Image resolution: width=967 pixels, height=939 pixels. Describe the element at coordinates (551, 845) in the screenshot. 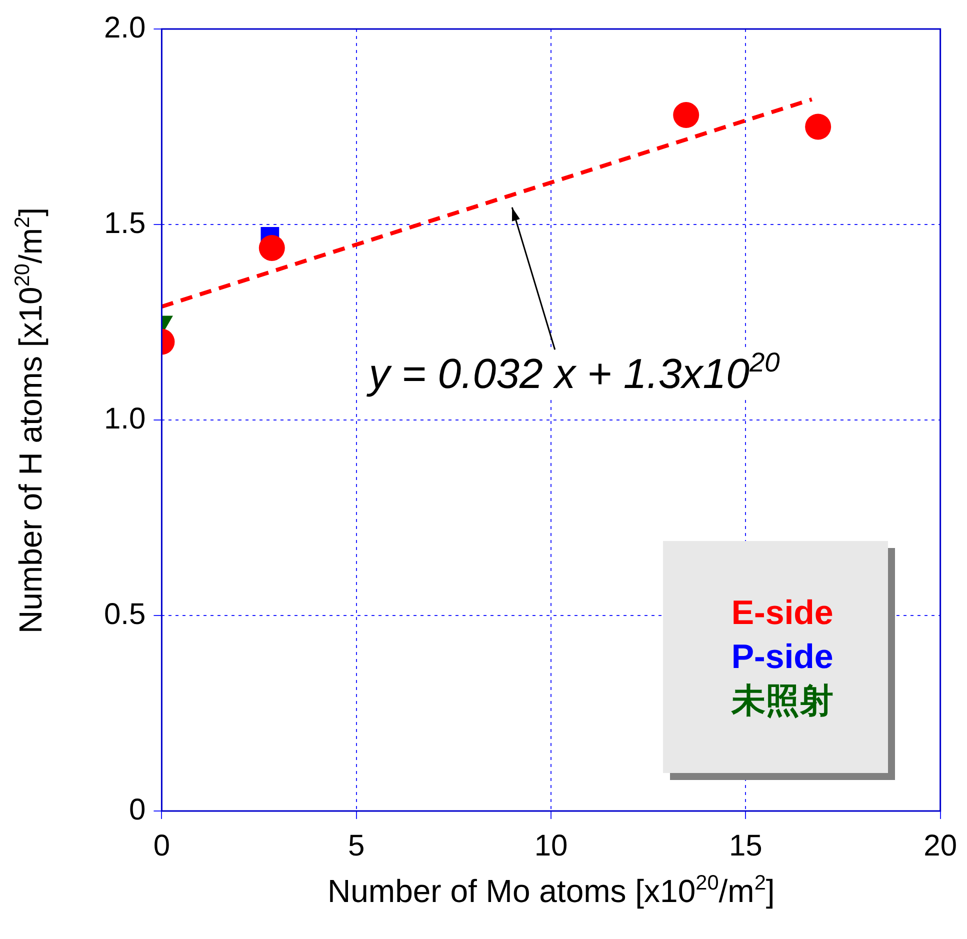

I see `x-tick-label: 10` at that location.